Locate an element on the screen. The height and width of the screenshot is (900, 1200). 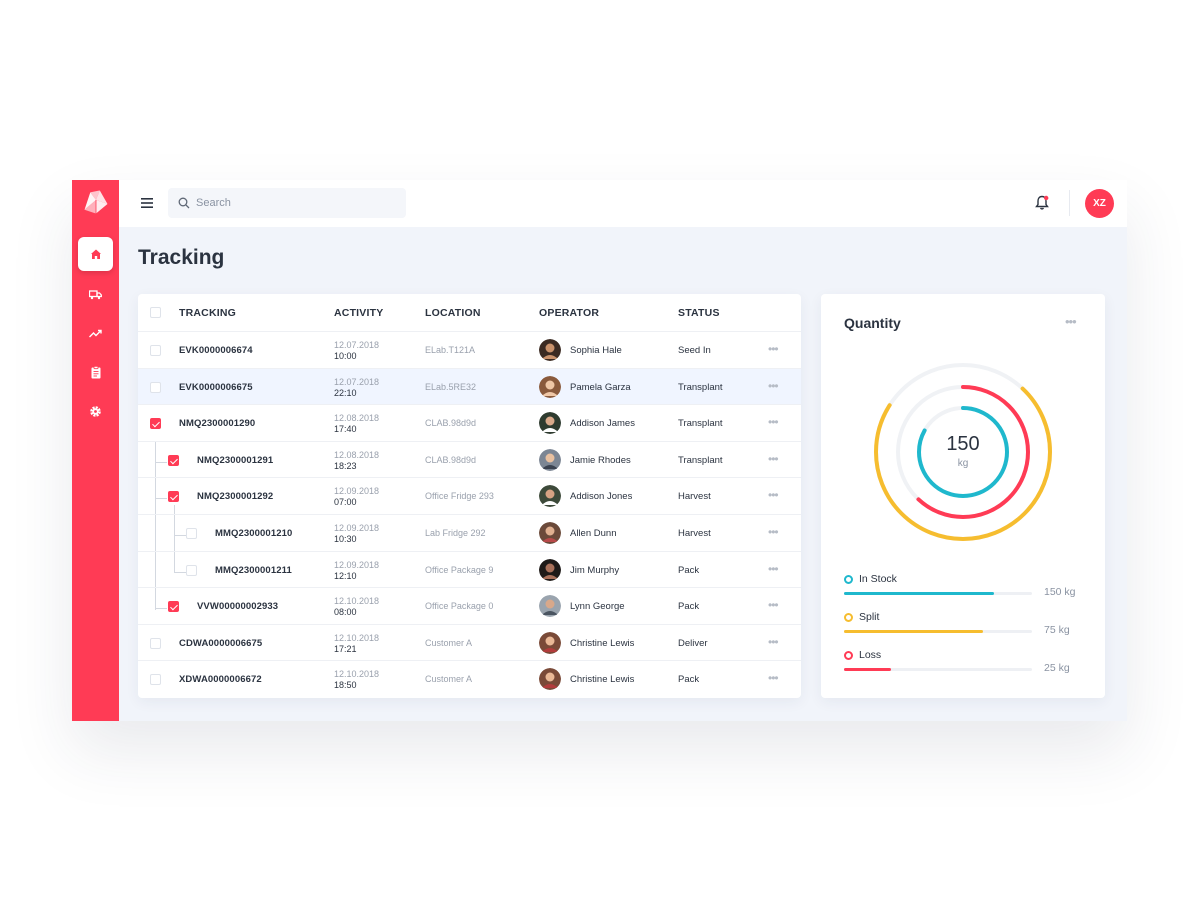
nav-item-home is located at coordinates (95, 254).